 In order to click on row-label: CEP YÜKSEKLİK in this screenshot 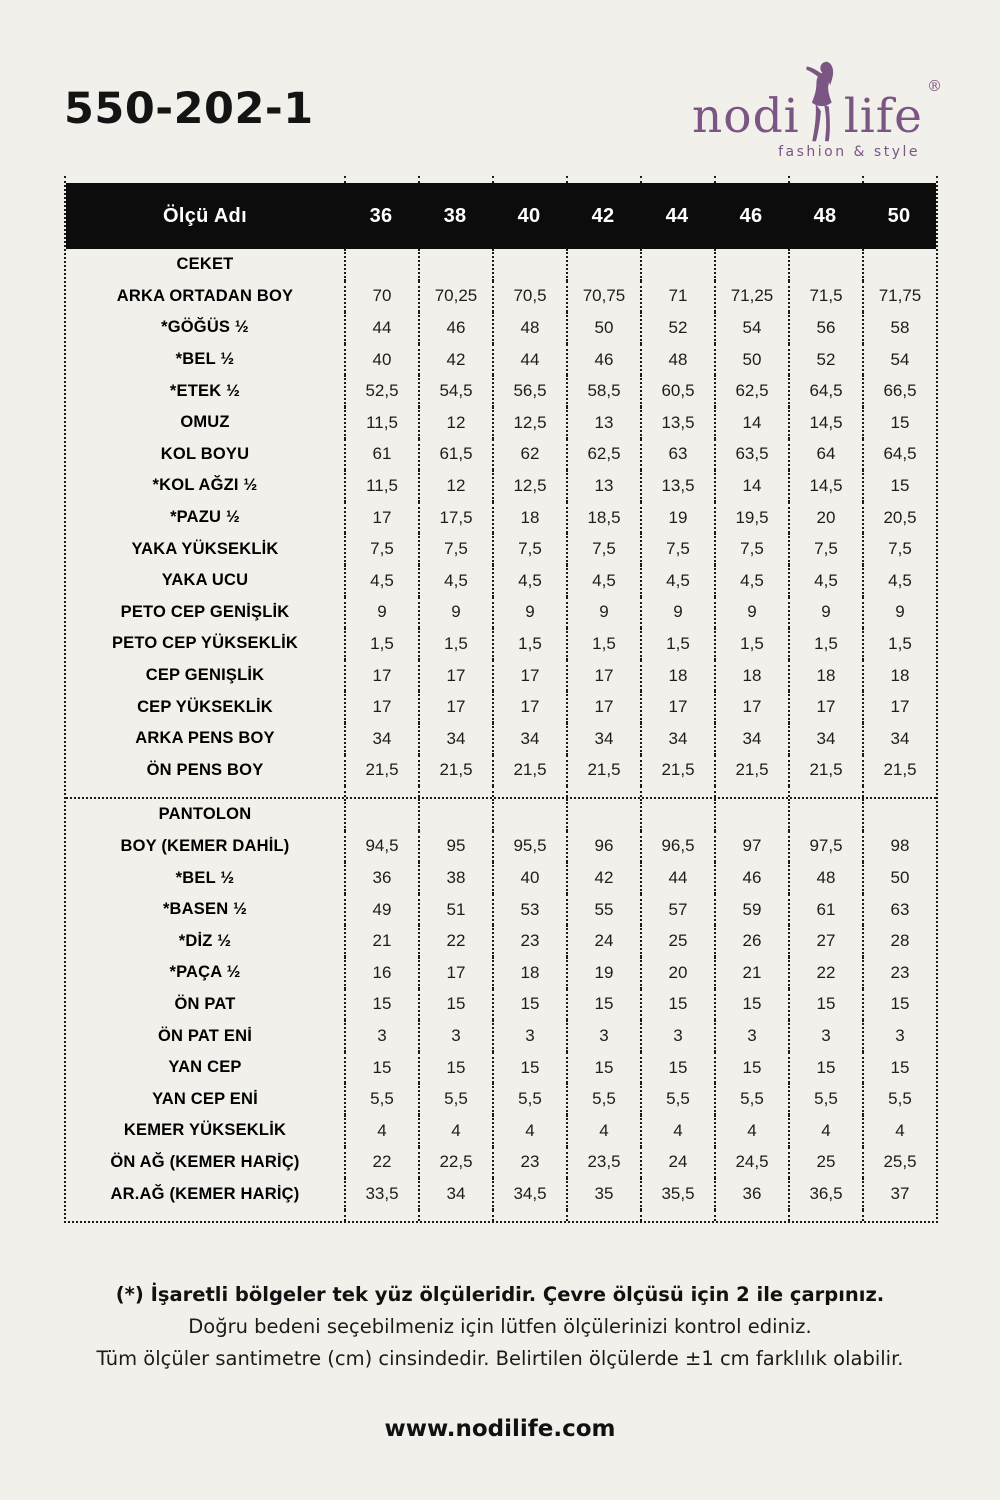, I will do `click(205, 706)`.